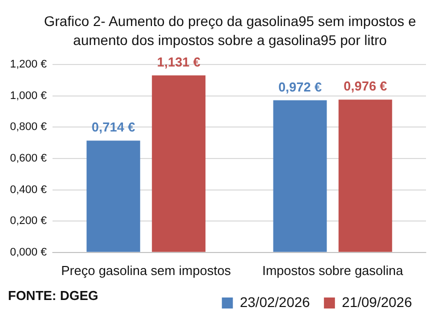 The width and height of the screenshot is (446, 324). Describe the element at coordinates (28, 158) in the screenshot. I see `y-tick-label: 0,600 €` at that location.